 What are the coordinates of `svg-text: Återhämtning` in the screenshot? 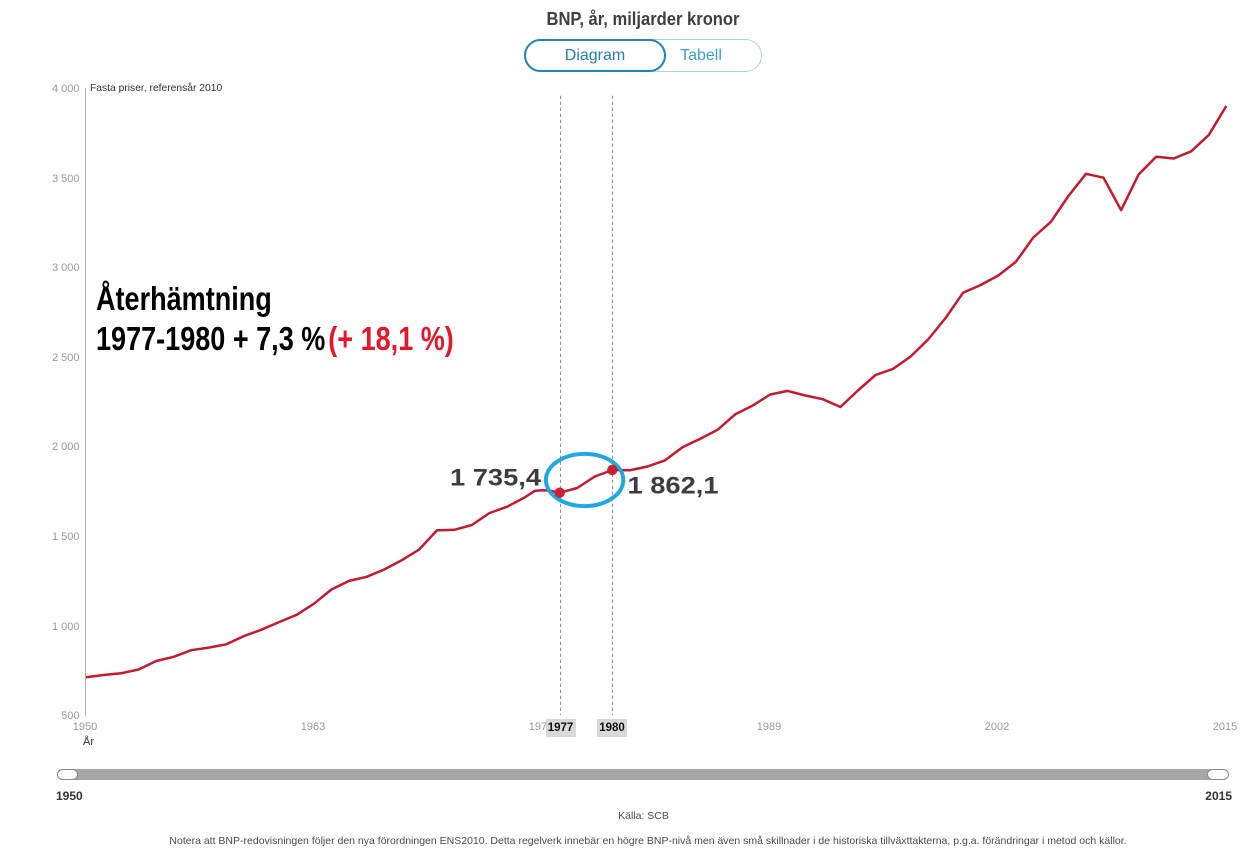 It's located at (184, 300).